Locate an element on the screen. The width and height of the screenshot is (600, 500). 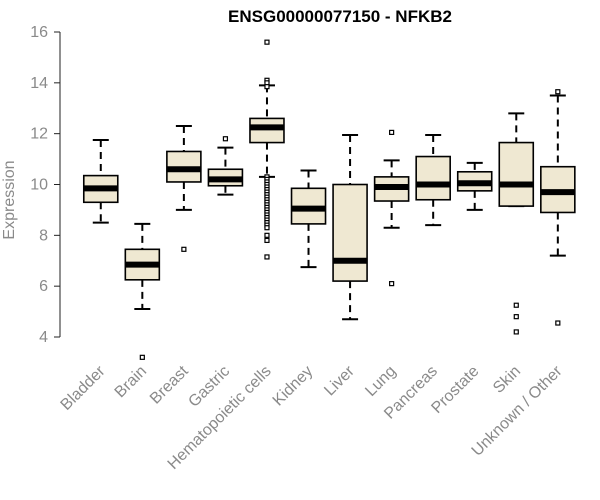
y-tick-label: 14 is located at coordinates (39, 83).